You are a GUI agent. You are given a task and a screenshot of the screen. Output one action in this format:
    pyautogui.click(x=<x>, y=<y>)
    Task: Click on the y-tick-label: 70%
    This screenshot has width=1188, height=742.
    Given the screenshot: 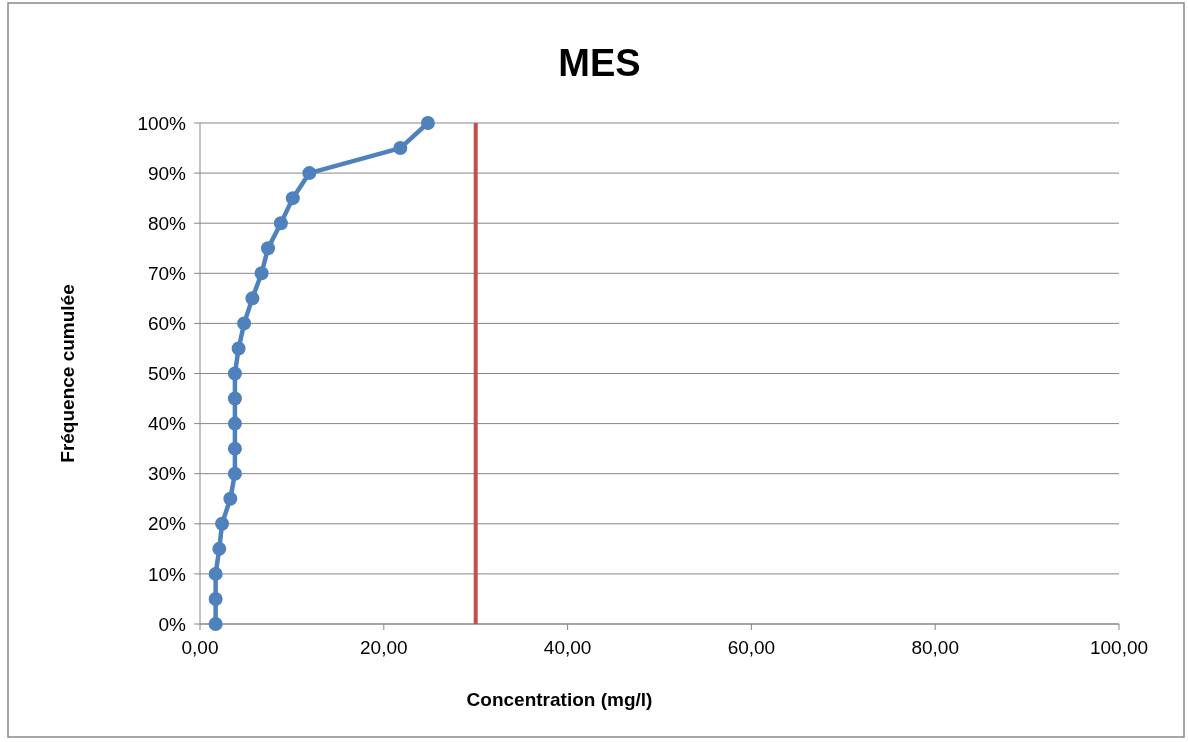 What is the action you would take?
    pyautogui.click(x=167, y=273)
    